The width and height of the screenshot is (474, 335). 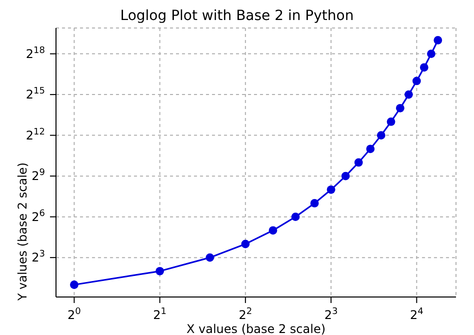 What do you see at coordinates (331, 314) in the screenshot?
I see `x-tick-label: 2$^{3}$` at bounding box center [331, 314].